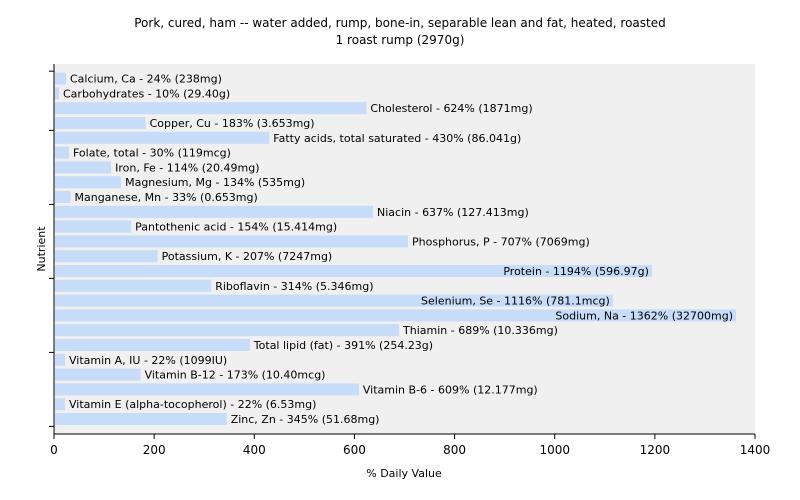  What do you see at coordinates (100, 123) in the screenshot?
I see `bar-copper-cu` at bounding box center [100, 123].